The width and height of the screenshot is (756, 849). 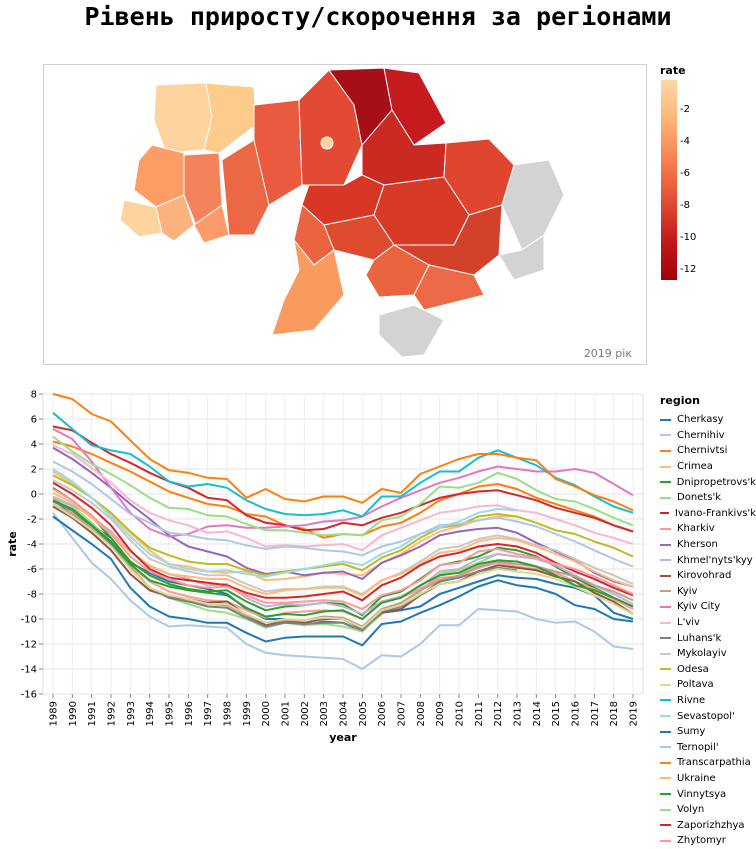 What do you see at coordinates (595, 713) in the screenshot?
I see `x-tick-label: 2017` at bounding box center [595, 713].